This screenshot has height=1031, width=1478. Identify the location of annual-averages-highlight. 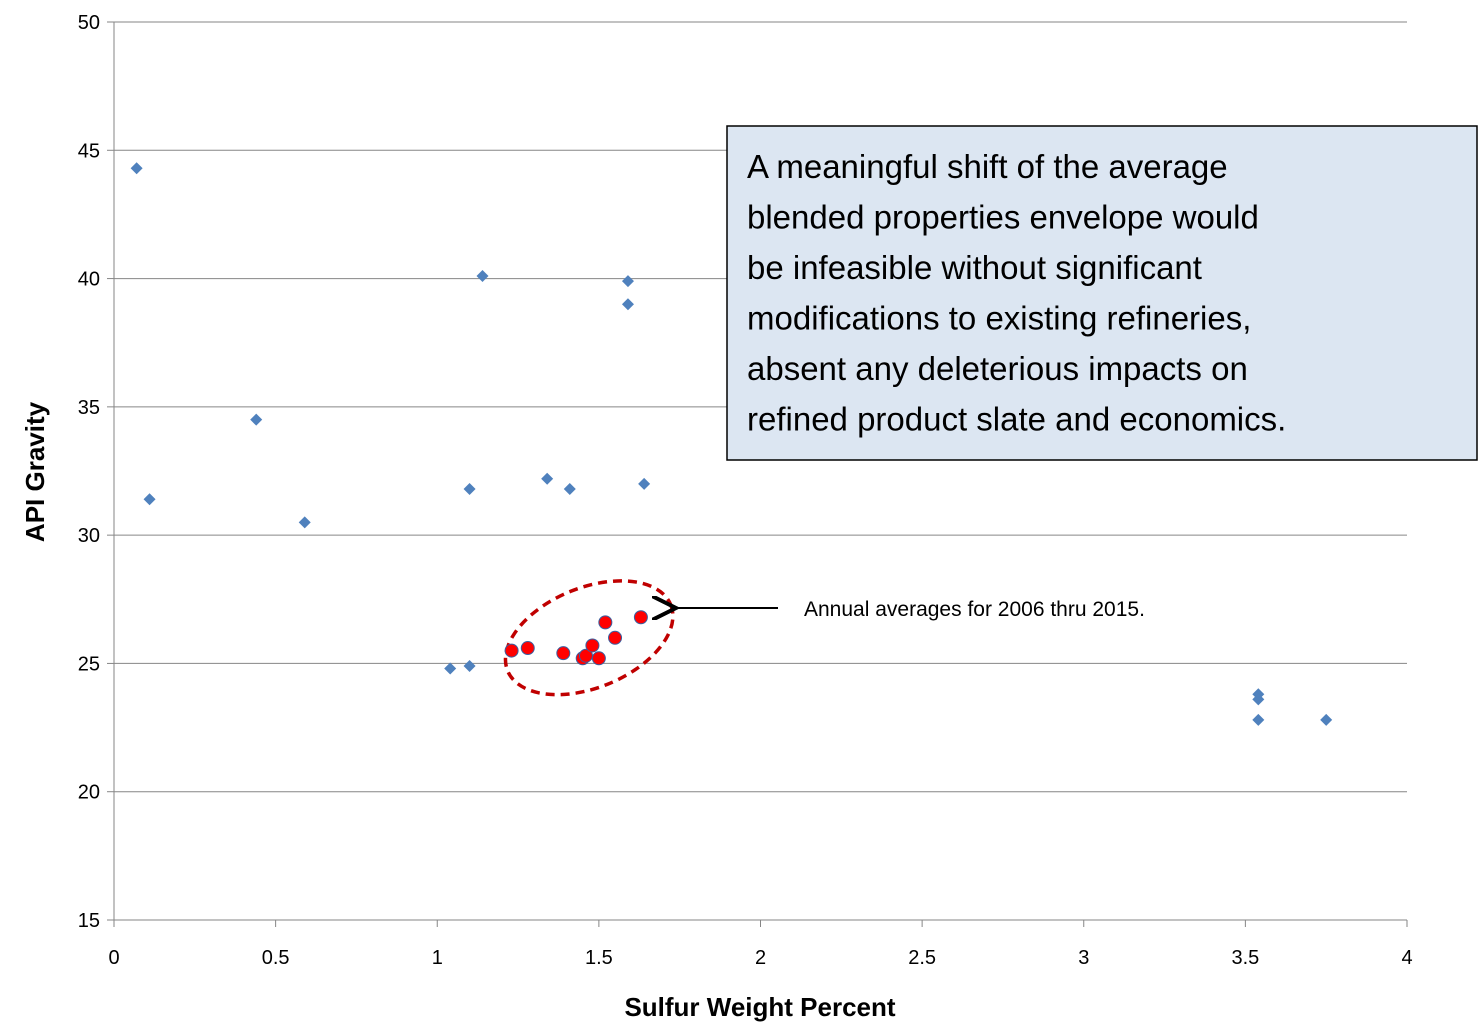
(589, 638).